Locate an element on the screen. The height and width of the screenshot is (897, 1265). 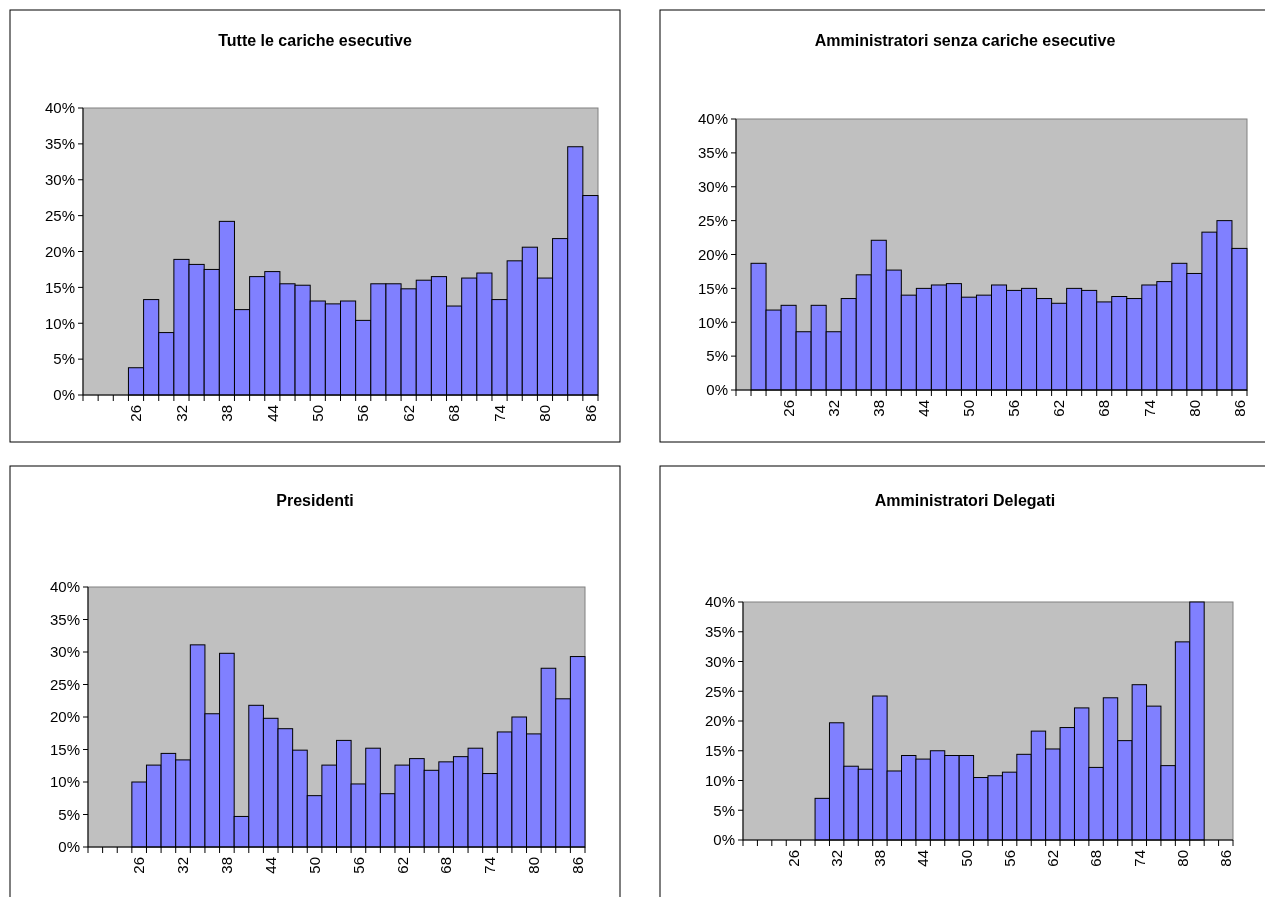
chart-title: Amministratori senza cariche esecutive is located at coordinates (965, 40).